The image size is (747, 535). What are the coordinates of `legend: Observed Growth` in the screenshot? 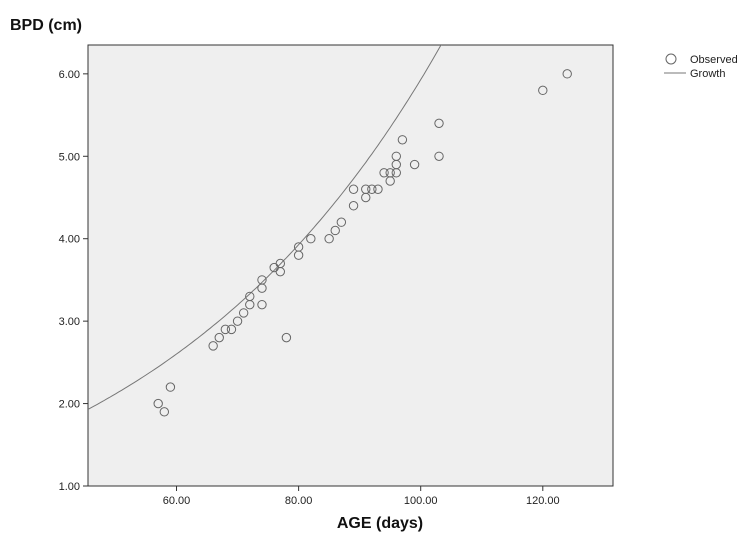 It's located at (701, 66).